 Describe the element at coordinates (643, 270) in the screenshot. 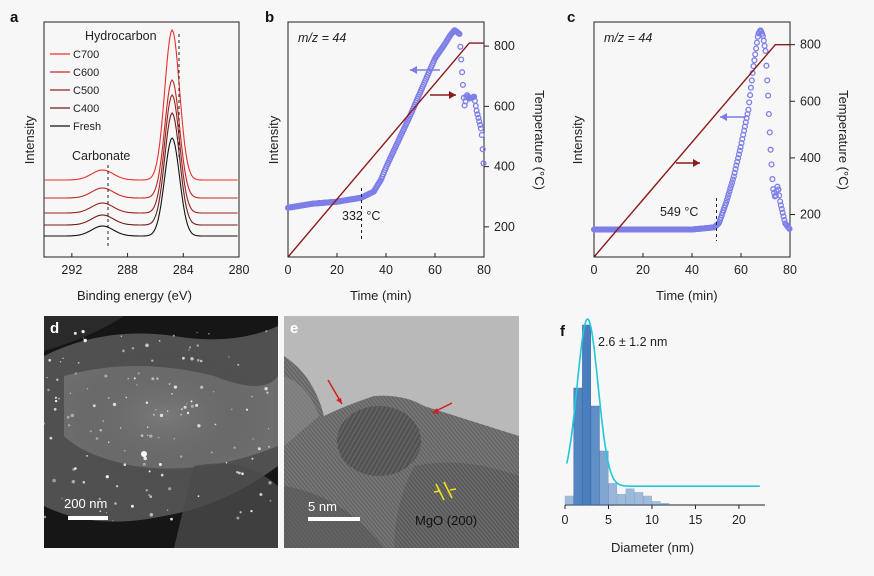

I see `xtick-label: 20` at that location.